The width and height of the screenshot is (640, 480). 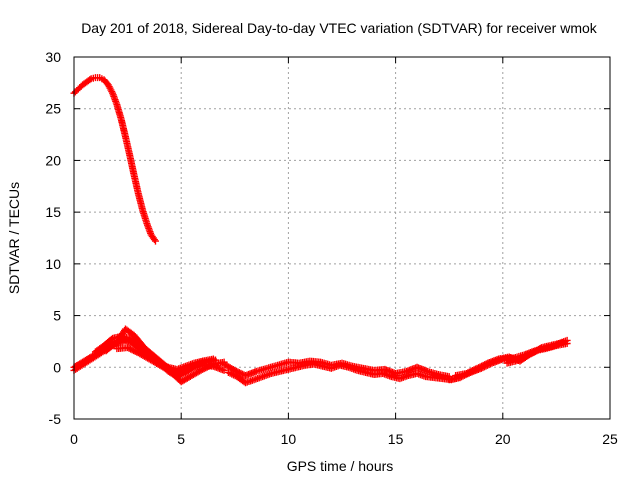 What do you see at coordinates (340, 466) in the screenshot?
I see `x-axis-label: GPS time / hours` at bounding box center [340, 466].